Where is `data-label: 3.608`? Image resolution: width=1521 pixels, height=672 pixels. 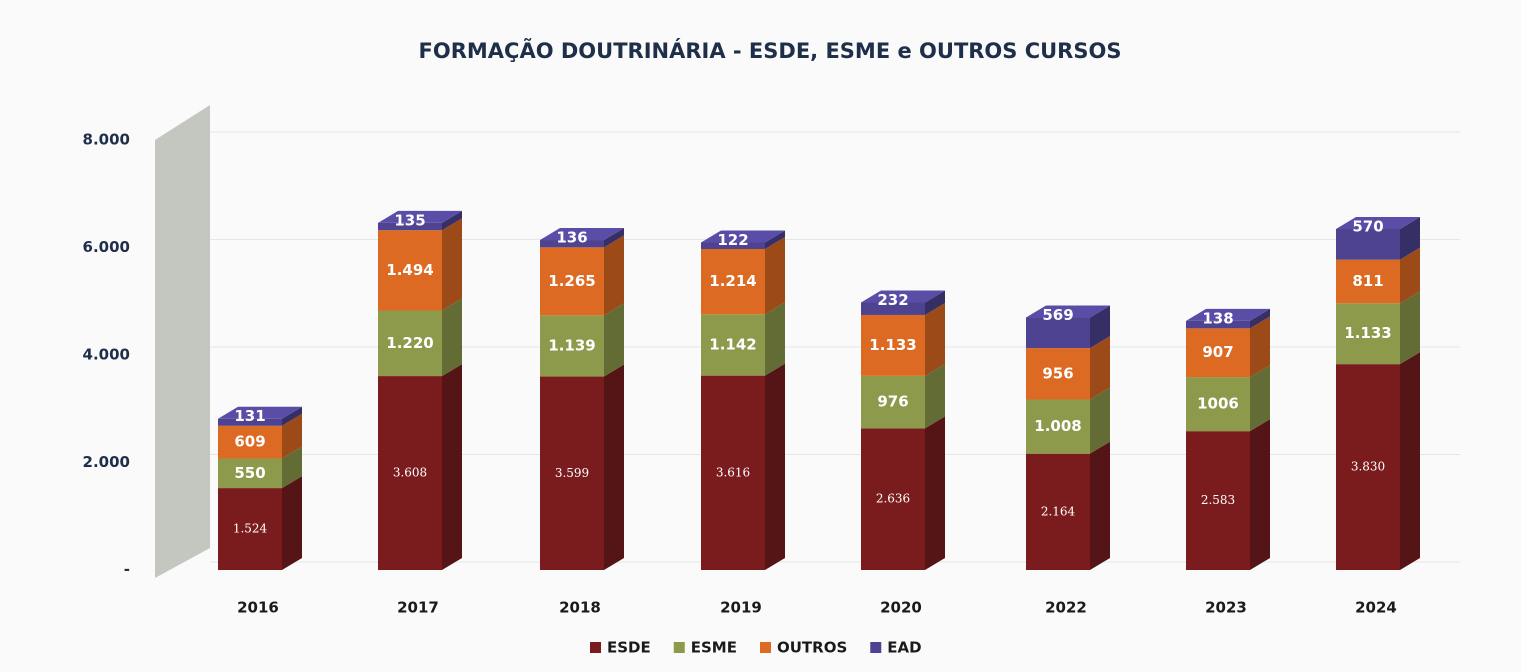
data-label: 3.608 is located at coordinates (410, 473).